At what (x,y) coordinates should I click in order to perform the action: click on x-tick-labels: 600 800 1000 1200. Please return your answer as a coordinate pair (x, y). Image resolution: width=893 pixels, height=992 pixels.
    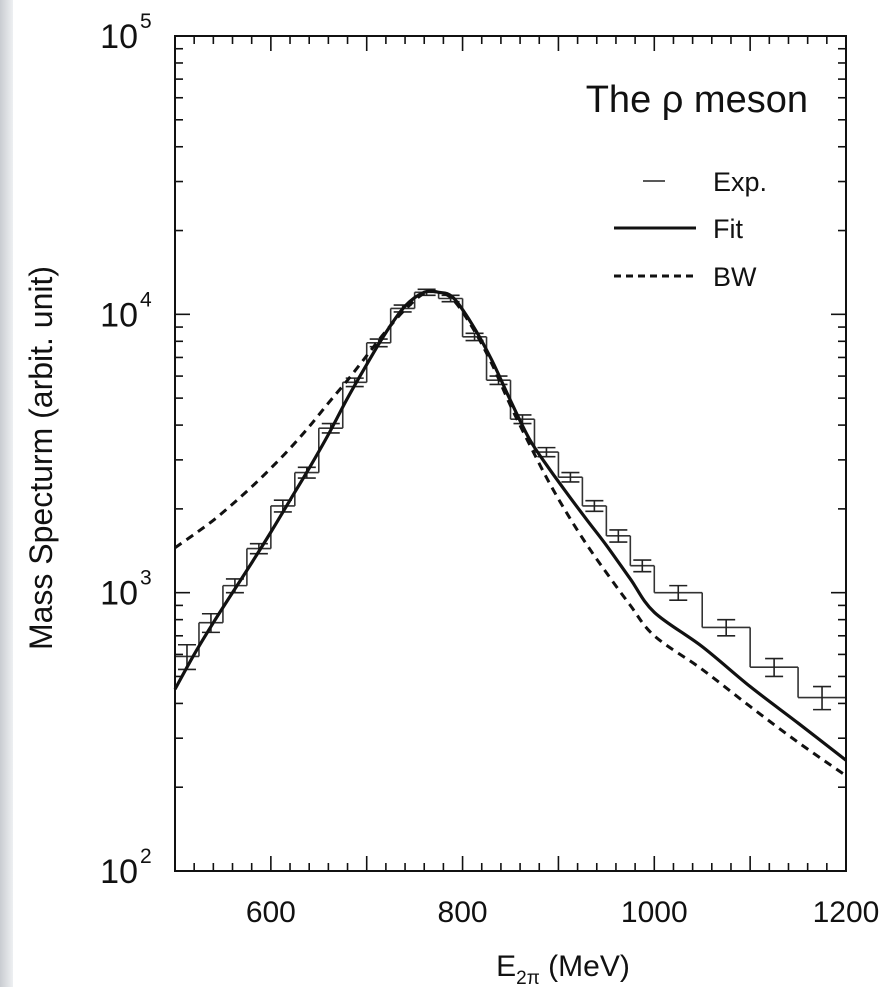
    Looking at the image, I should click on (563, 912).